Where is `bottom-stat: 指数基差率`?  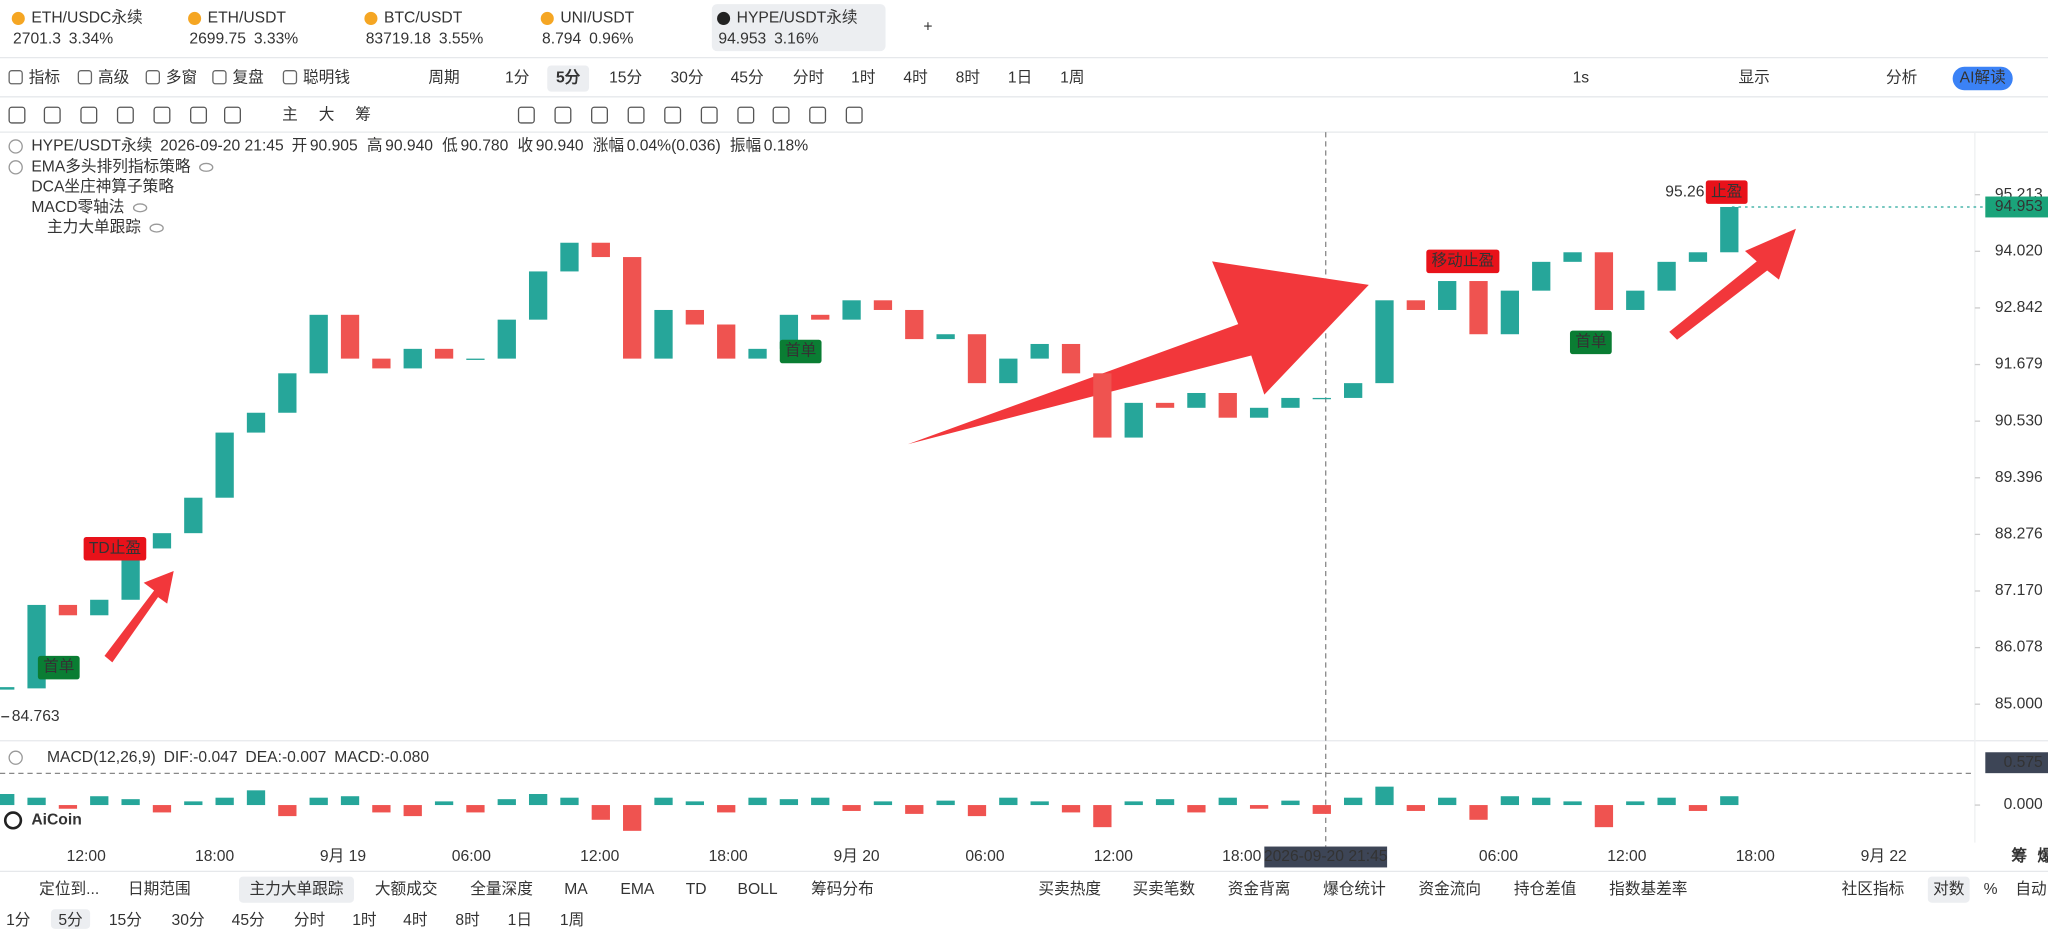 bottom-stat: 指数基差率 is located at coordinates (1648, 889).